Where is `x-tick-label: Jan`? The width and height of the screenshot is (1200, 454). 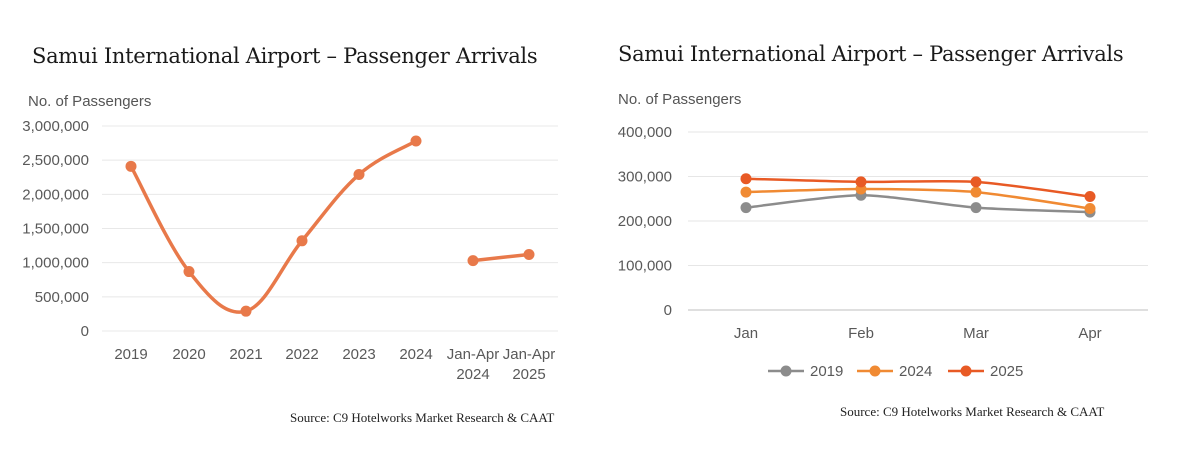
x-tick-label: Jan is located at coordinates (746, 333).